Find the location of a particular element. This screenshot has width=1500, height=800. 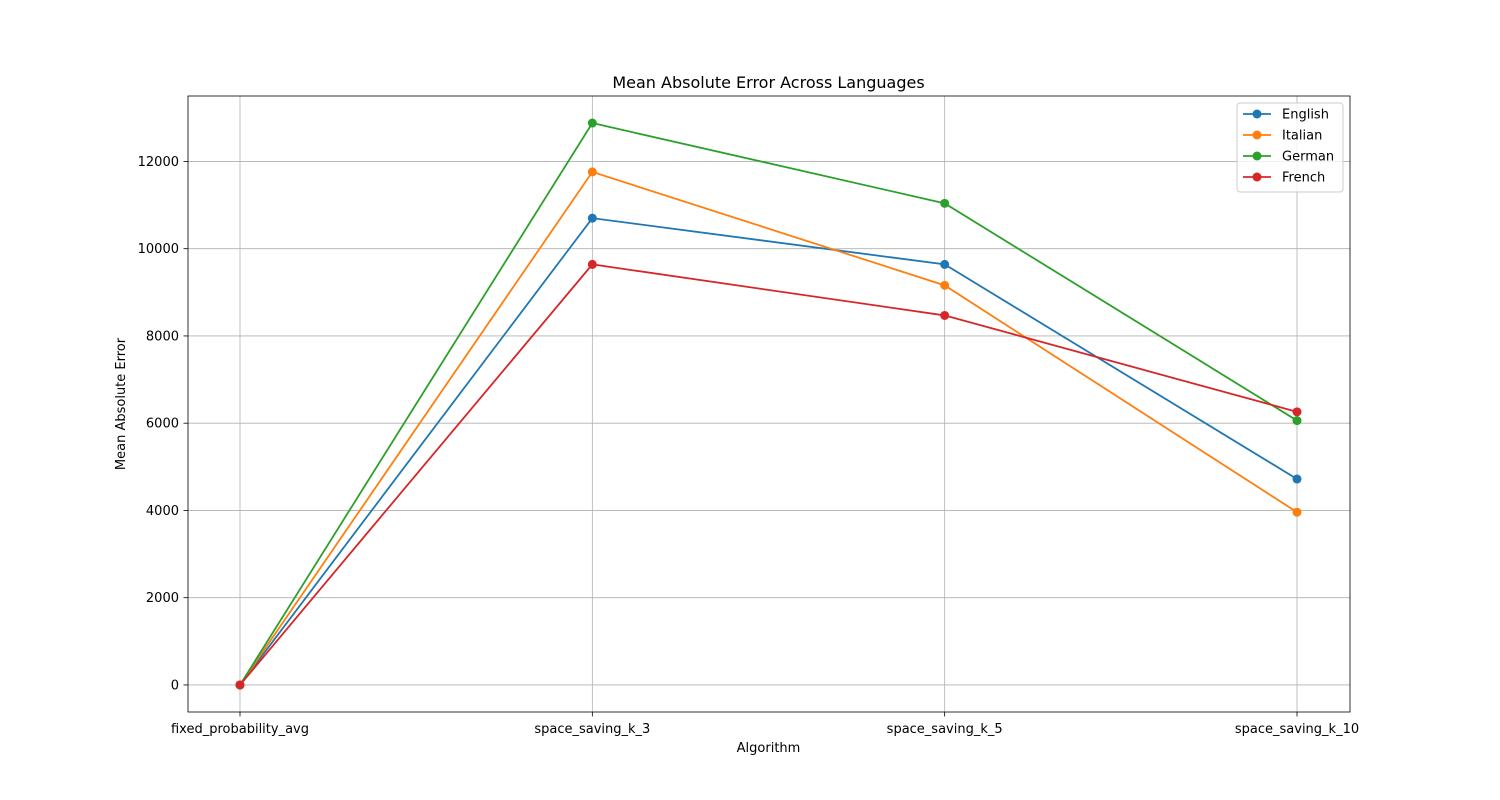

chart-title: Mean Absolute Error Across Languages is located at coordinates (768, 82).